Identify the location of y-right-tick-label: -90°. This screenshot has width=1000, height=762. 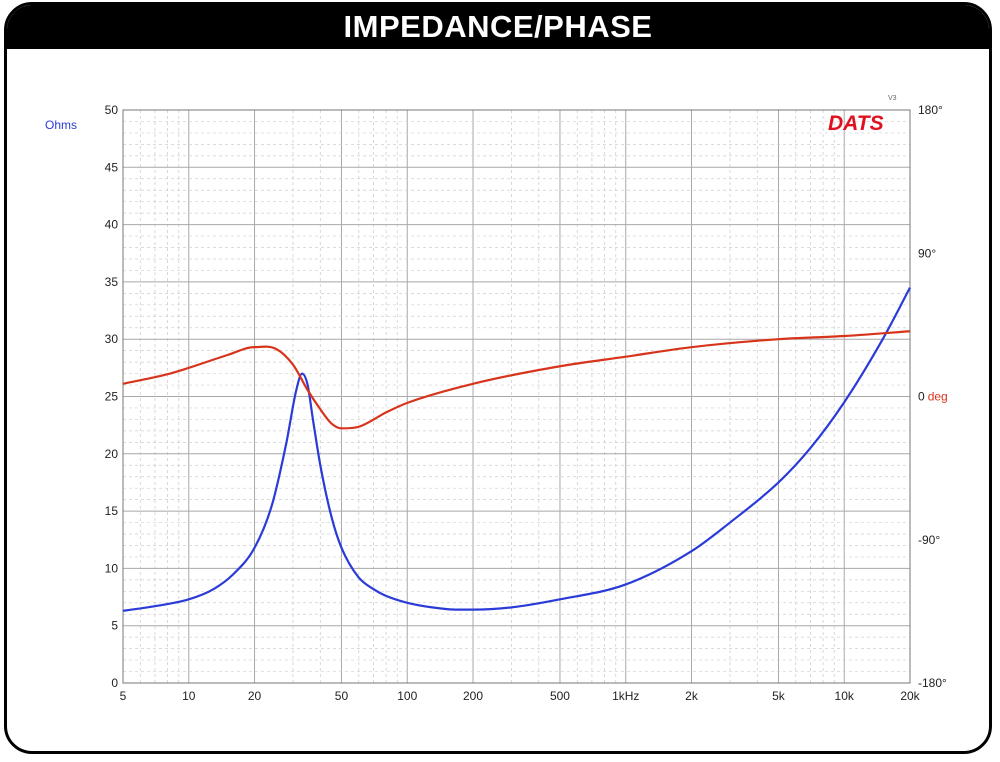
(929, 540).